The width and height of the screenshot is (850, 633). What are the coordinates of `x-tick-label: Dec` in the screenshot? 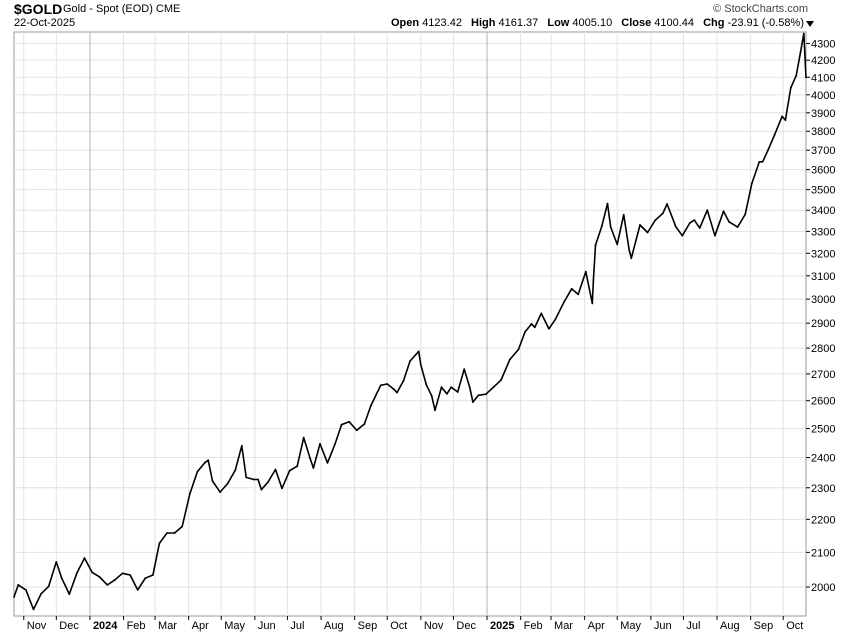 It's located at (466, 626).